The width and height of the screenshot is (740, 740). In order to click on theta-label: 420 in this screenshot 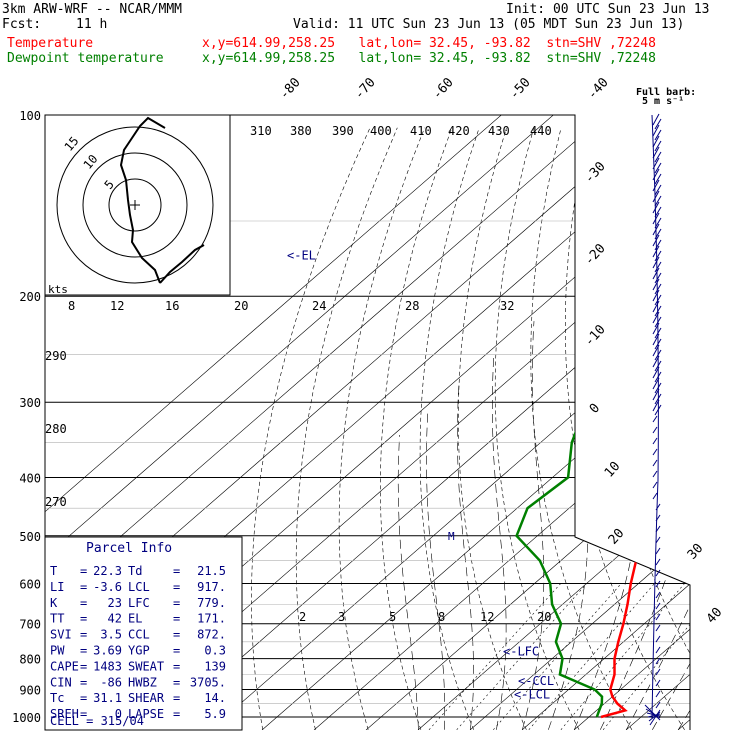, I will do `click(459, 131)`.